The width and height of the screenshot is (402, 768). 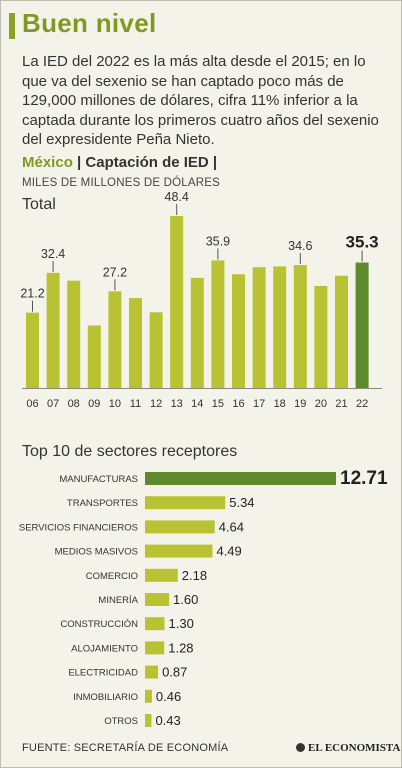 I want to click on x-tick-label-14: 14, so click(x=197, y=404).